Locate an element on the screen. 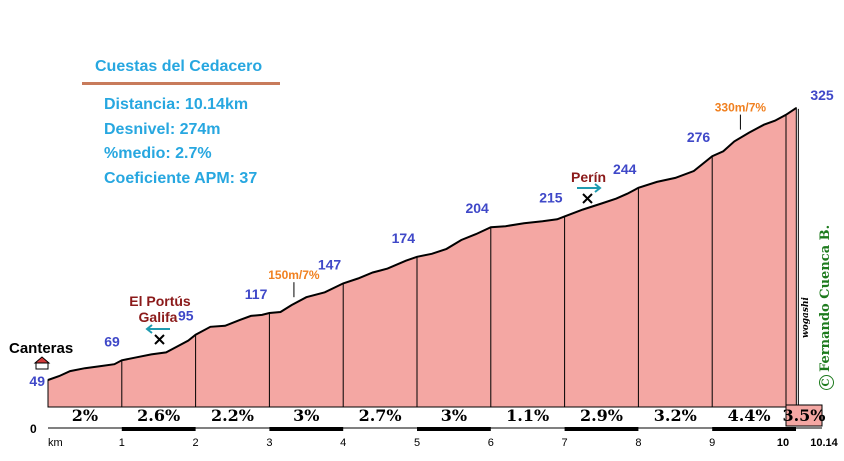 This screenshot has height=461, width=844. author-credit: C Fernando Cuenca B. is located at coordinates (826, 307).